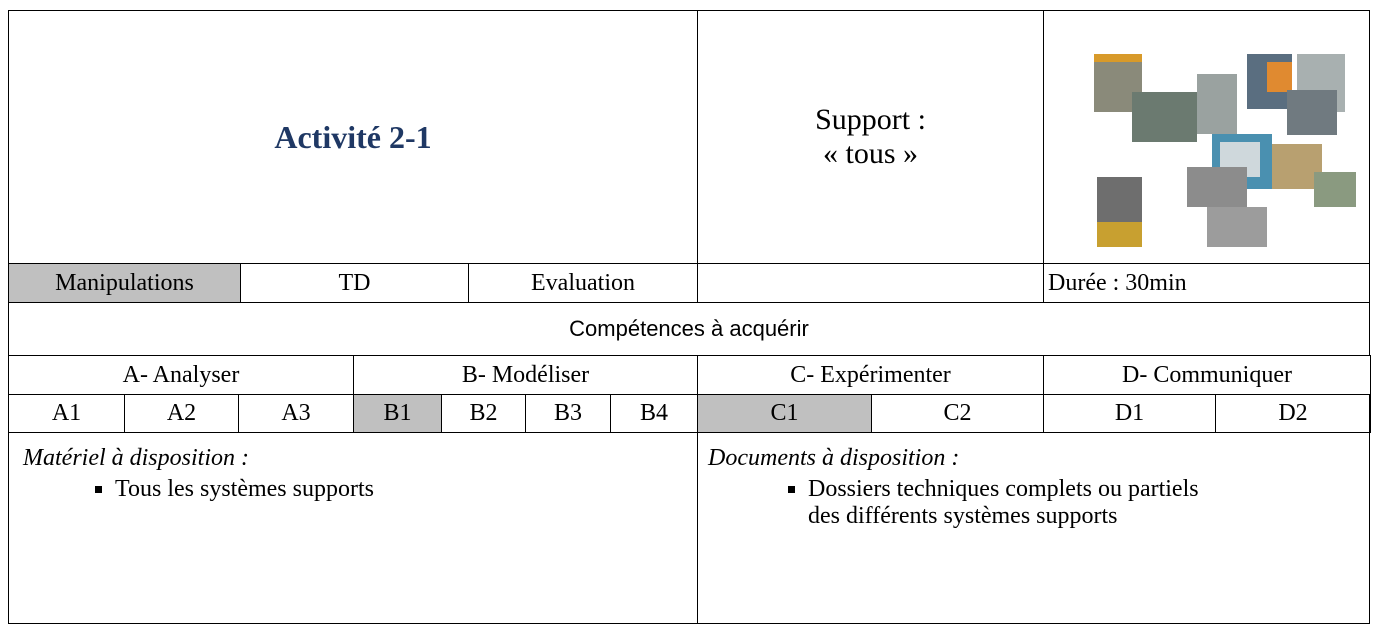 Image resolution: width=1378 pixels, height=624 pixels. I want to click on duration-cell: Durée : 30min, so click(1206, 283).